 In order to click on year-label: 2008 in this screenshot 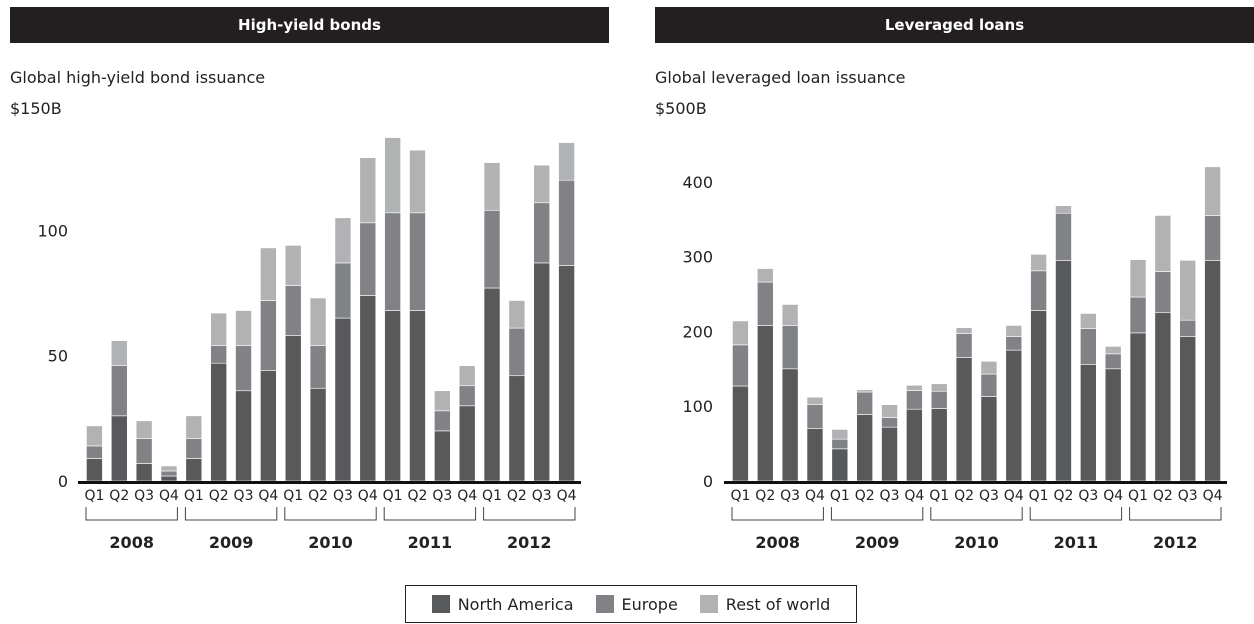, I will do `click(131, 542)`.